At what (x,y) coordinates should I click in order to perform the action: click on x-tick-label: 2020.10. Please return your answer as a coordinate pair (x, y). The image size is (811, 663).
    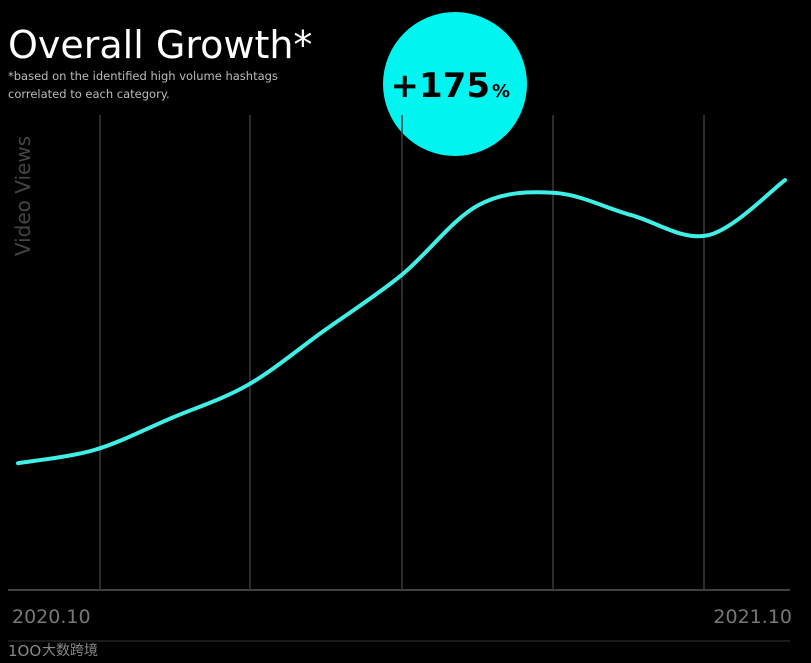
    Looking at the image, I should click on (51, 617).